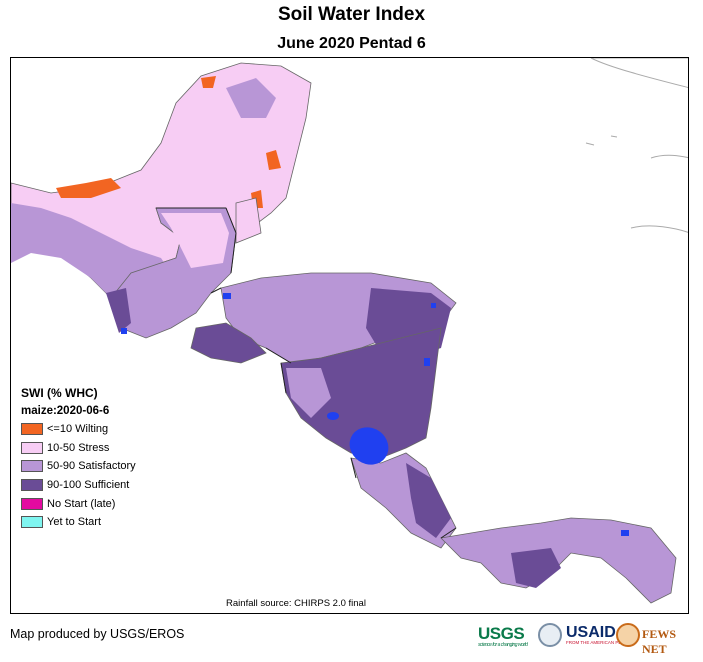 The width and height of the screenshot is (703, 662). Describe the element at coordinates (639, 73) in the screenshot. I see `cuba-outline` at that location.